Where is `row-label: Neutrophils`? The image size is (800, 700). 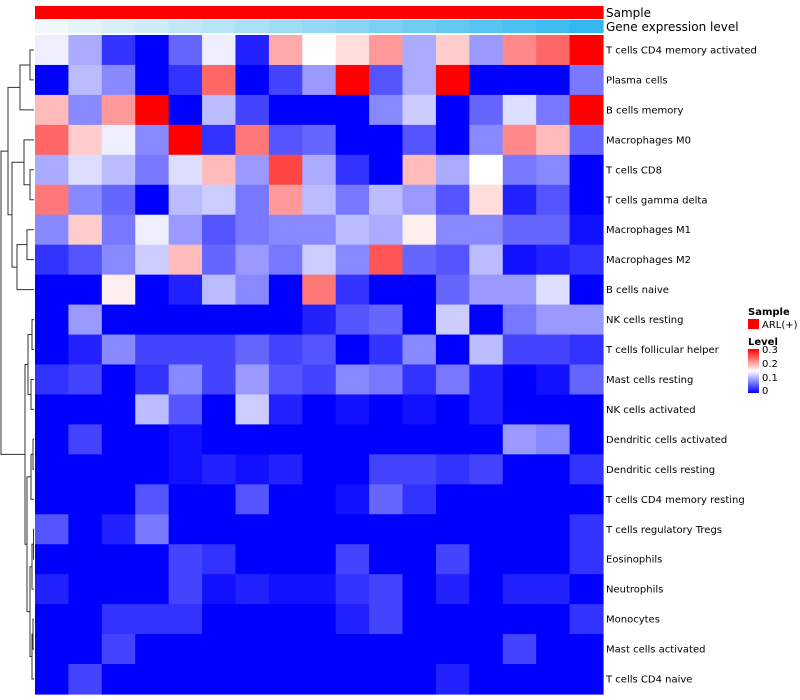
row-label: Neutrophils is located at coordinates (634, 590).